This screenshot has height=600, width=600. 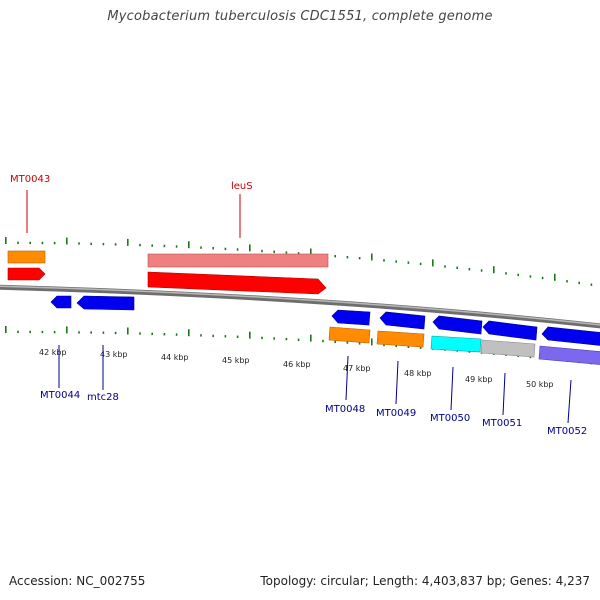 What do you see at coordinates (402, 320) in the screenshot?
I see `gene-arrow-mt0049` at bounding box center [402, 320].